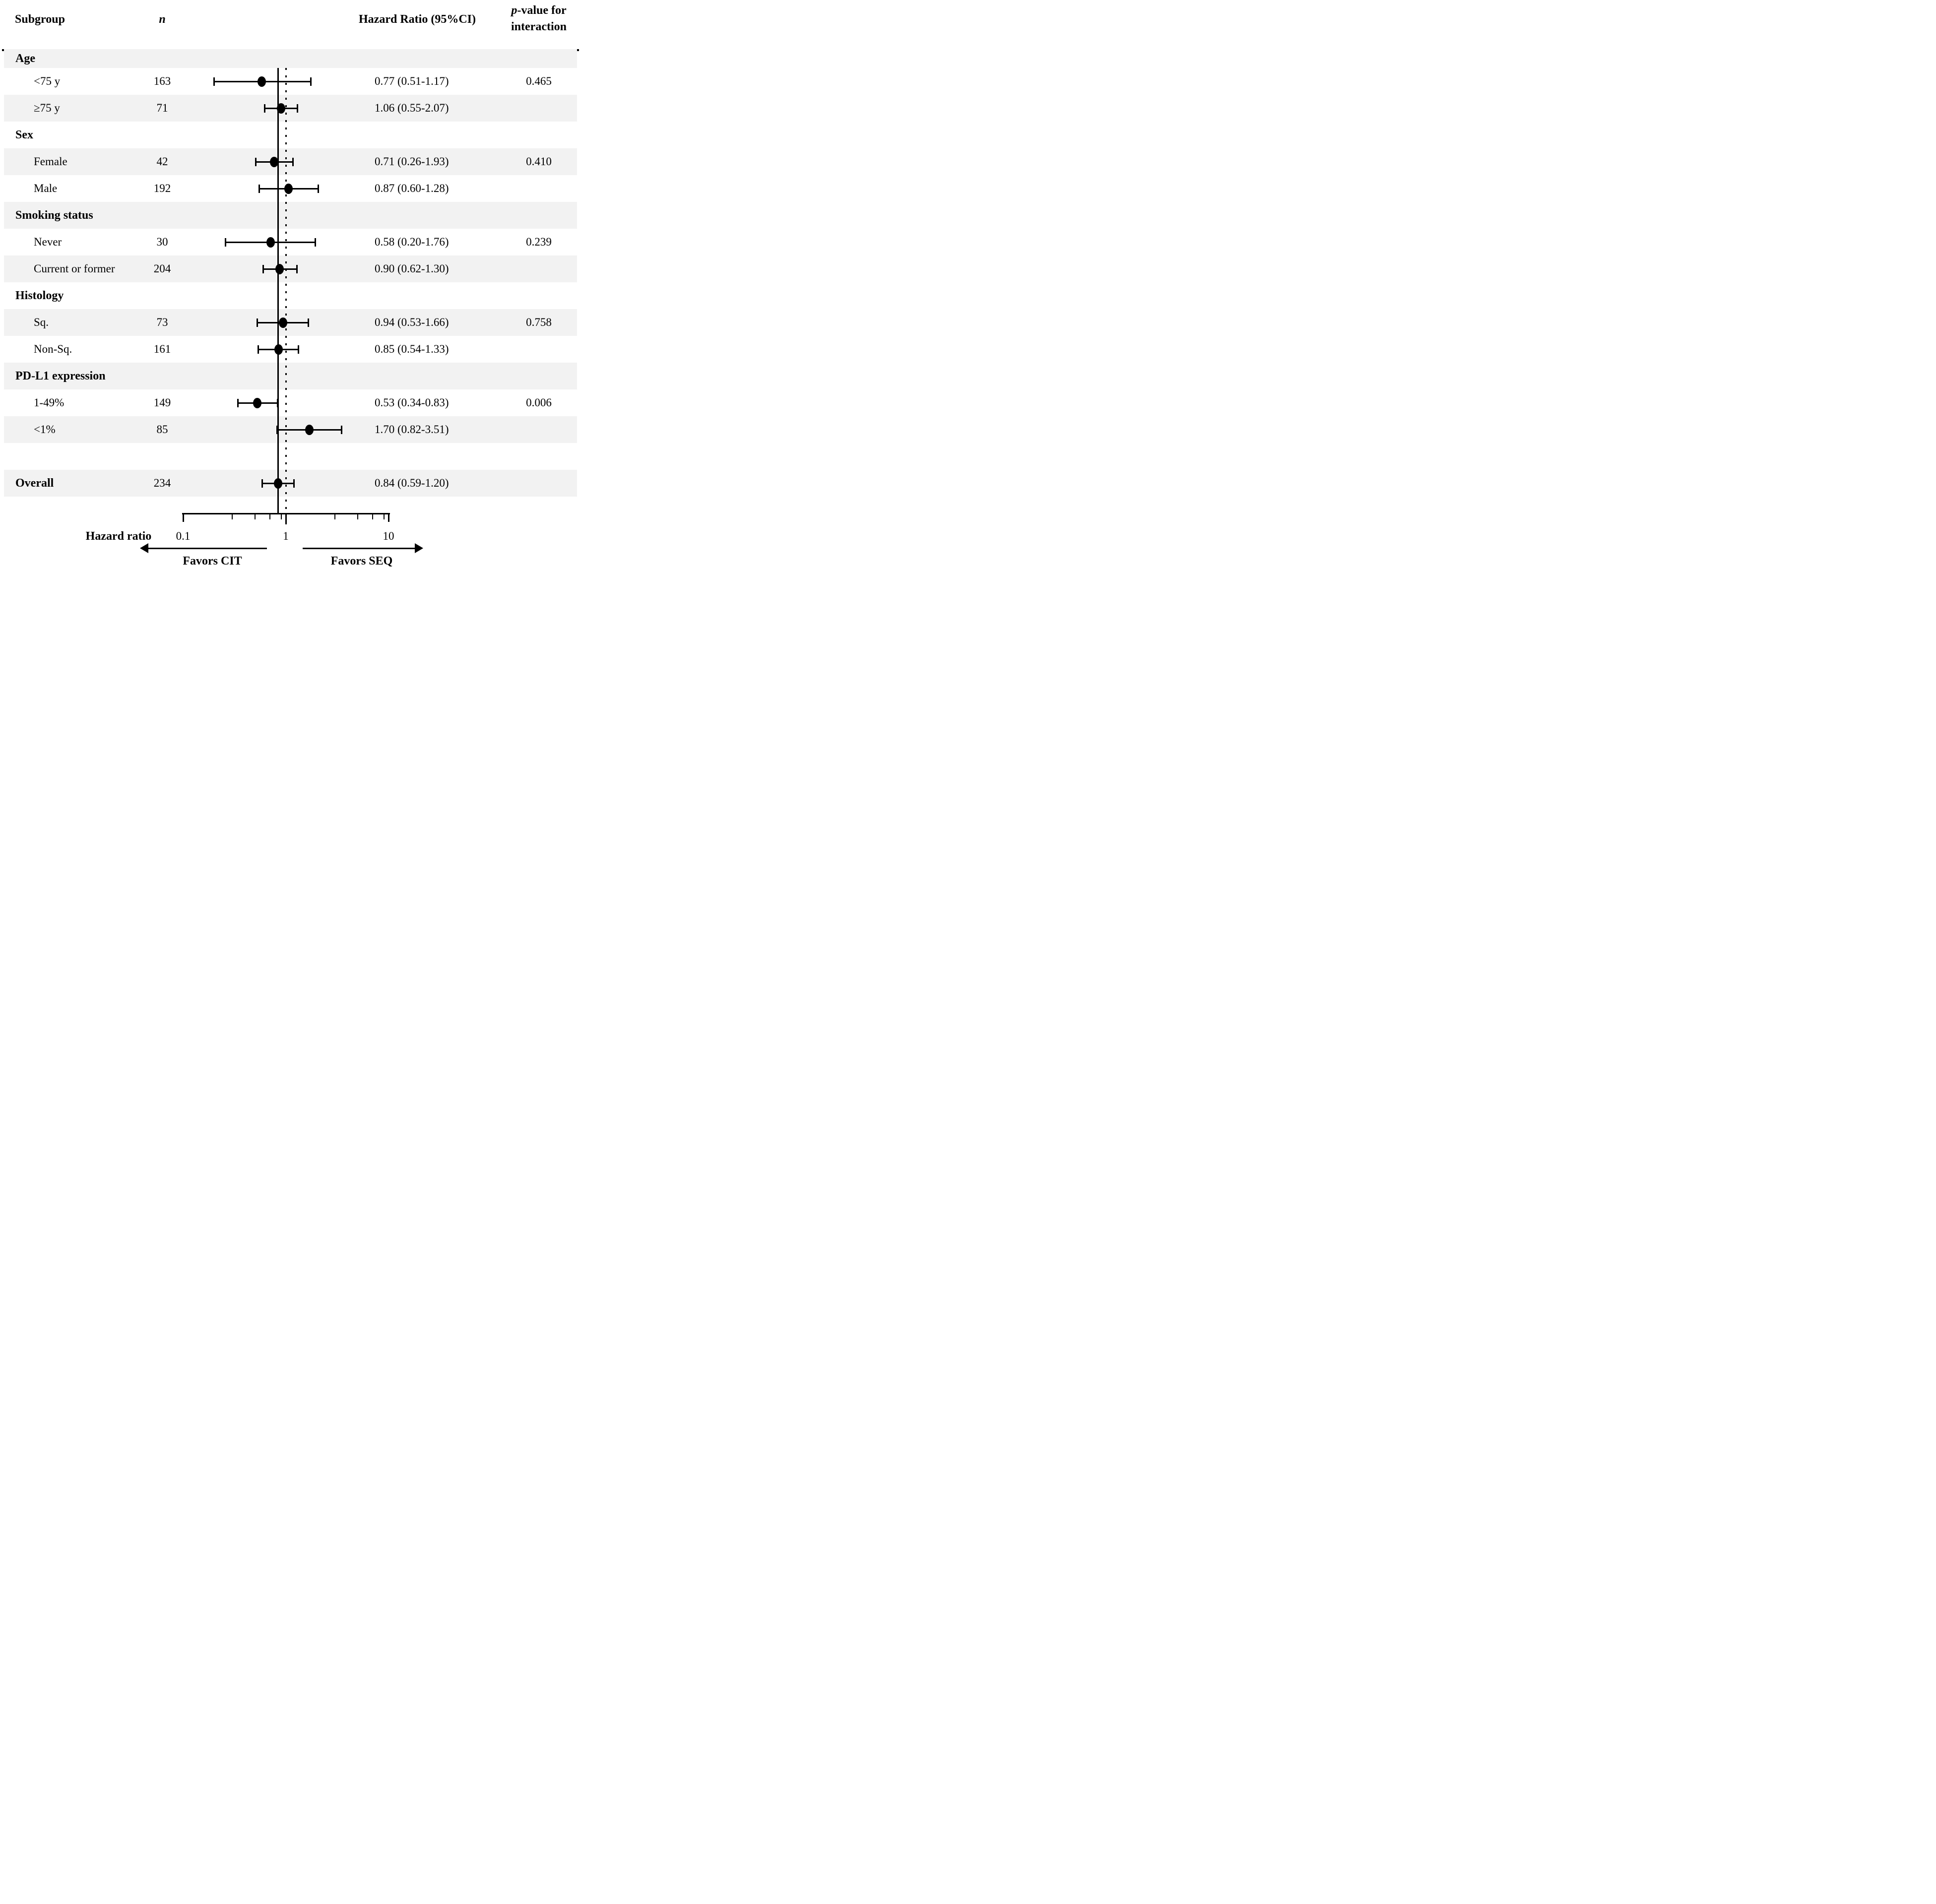 Image resolution: width=1936 pixels, height=1904 pixels. What do you see at coordinates (162, 19) in the screenshot?
I see `column-header-n: n` at bounding box center [162, 19].